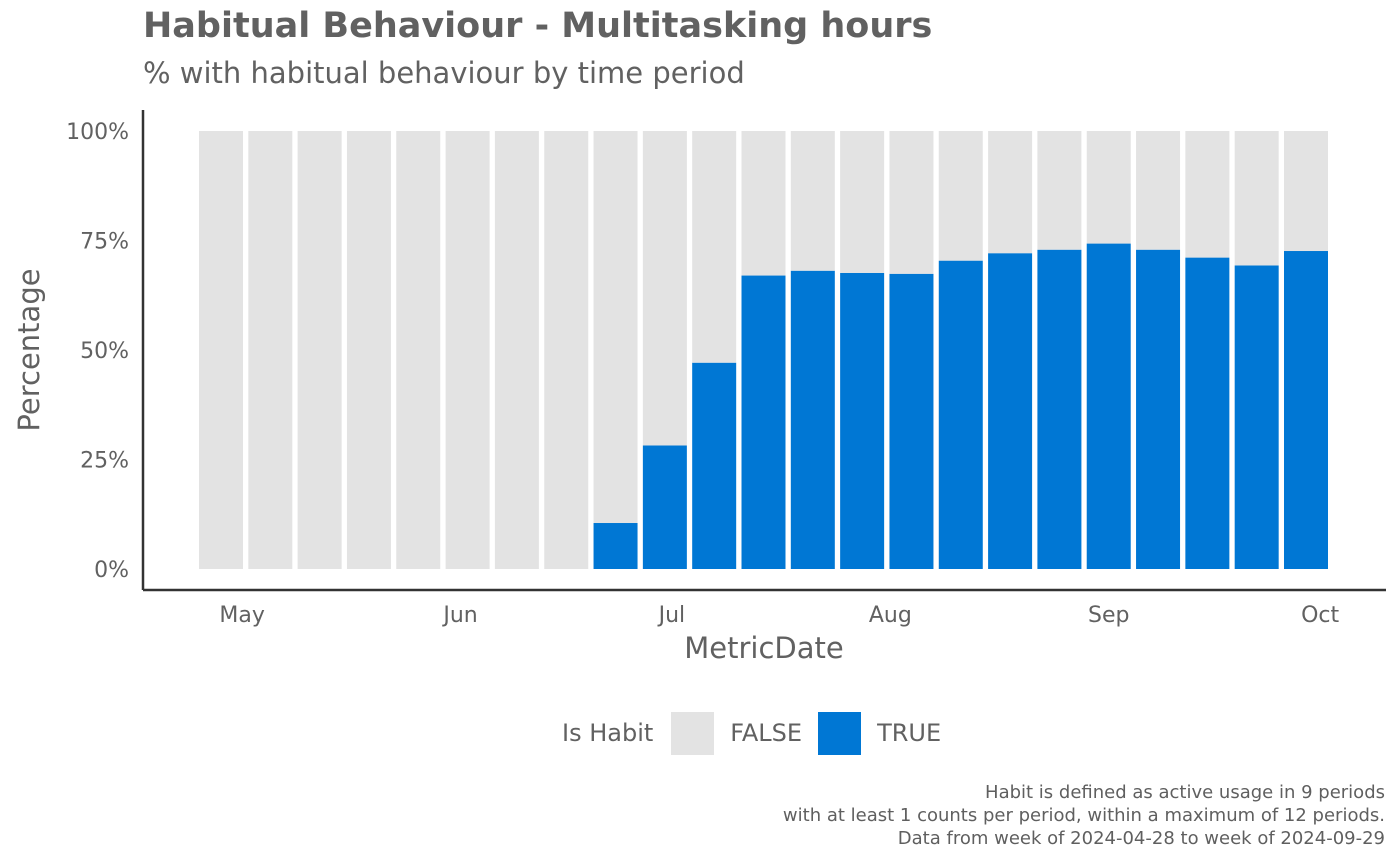 Image resolution: width=1400 pixels, height=866 pixels. I want to click on x-tick-label: Jun, so click(459, 615).